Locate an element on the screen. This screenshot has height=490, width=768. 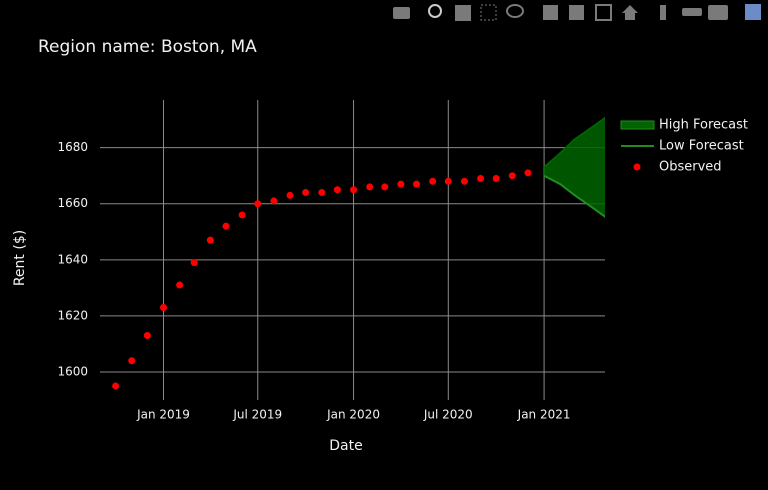
zoom-in-button is located at coordinates (550, 12).